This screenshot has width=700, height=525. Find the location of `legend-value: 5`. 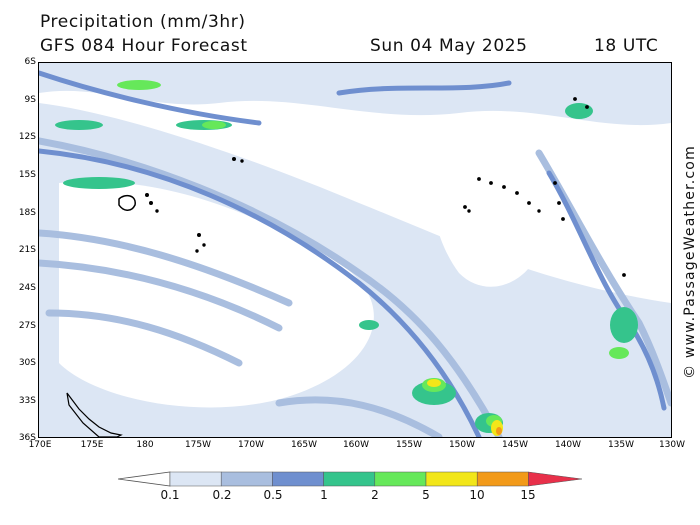

legend-value: 5 is located at coordinates (426, 495).